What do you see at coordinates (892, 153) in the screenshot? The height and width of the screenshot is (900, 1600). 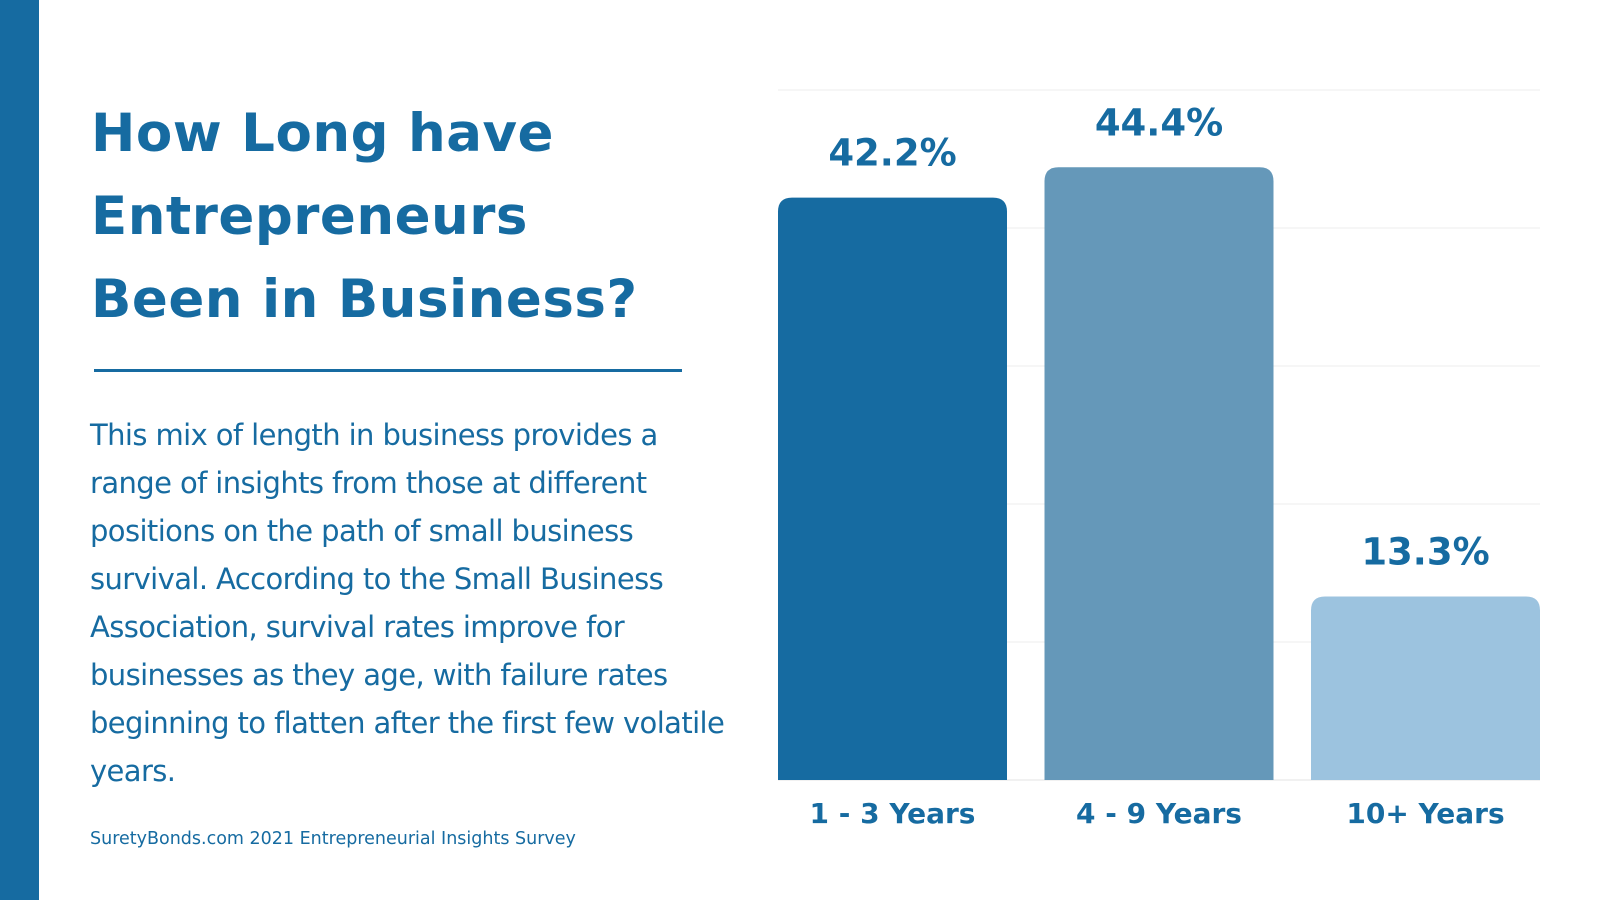 I see `value-label-1: 42.2%` at bounding box center [892, 153].